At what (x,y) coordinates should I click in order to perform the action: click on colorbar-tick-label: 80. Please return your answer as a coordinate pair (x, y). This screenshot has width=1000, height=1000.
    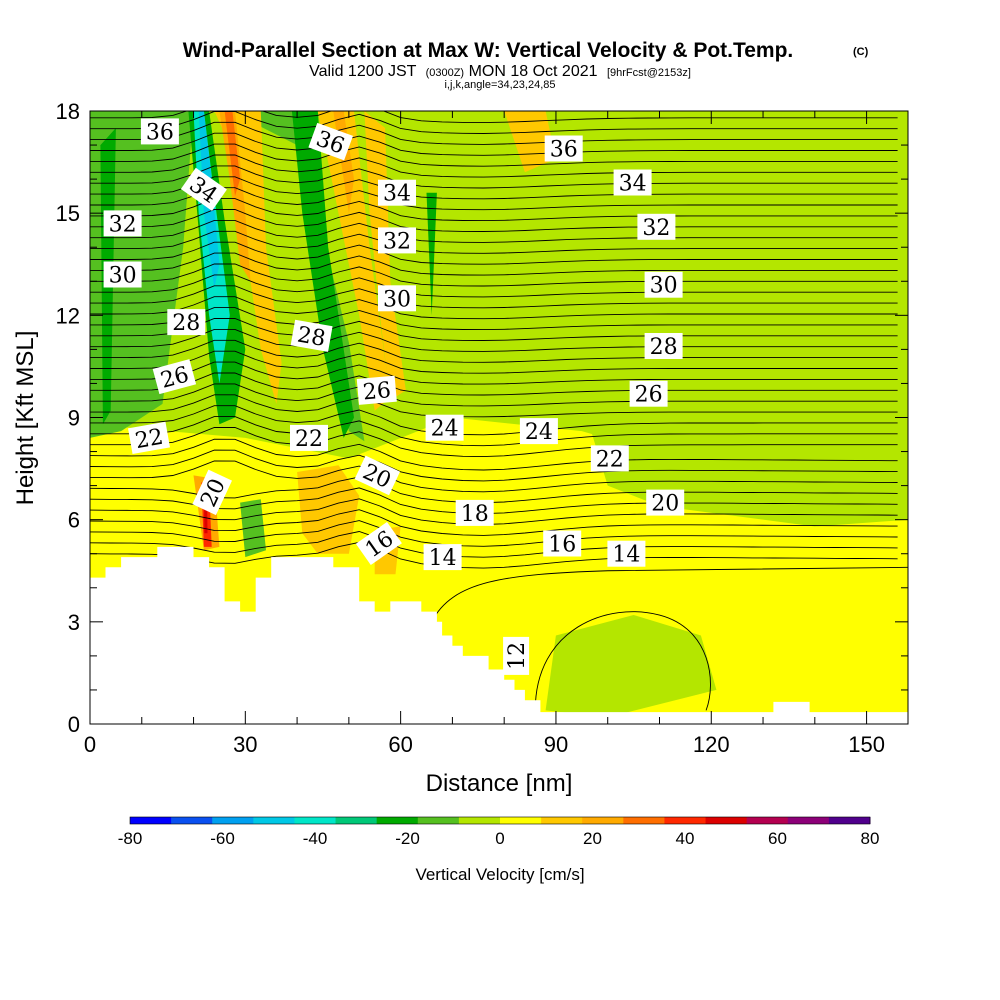
    Looking at the image, I should click on (870, 838).